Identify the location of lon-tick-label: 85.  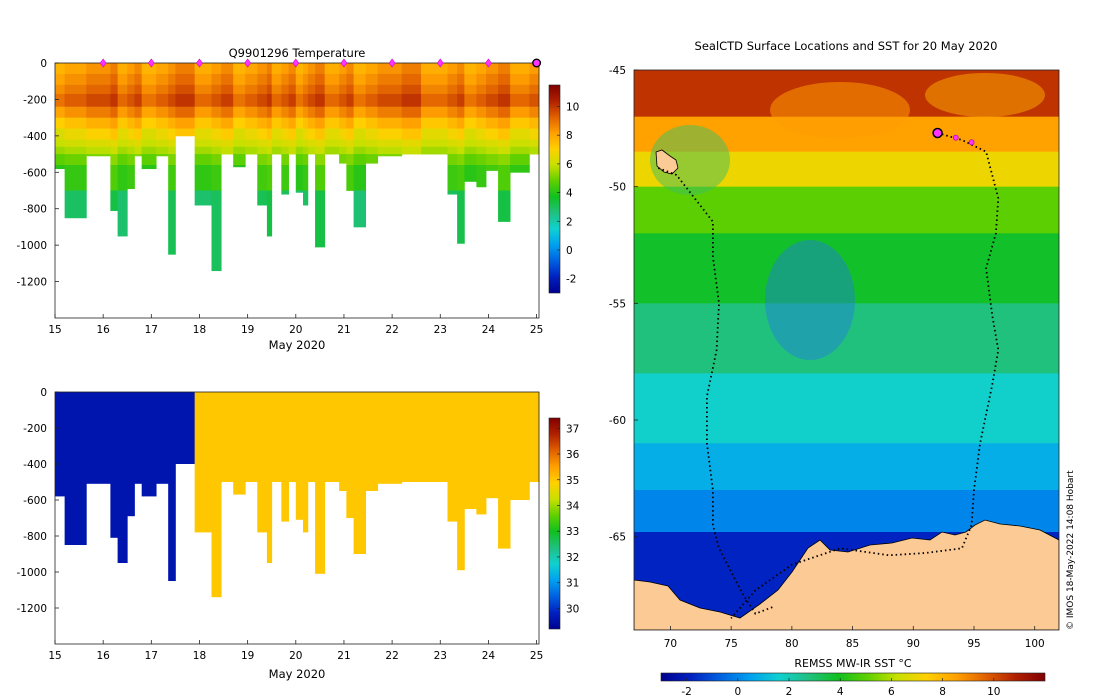
(852, 644).